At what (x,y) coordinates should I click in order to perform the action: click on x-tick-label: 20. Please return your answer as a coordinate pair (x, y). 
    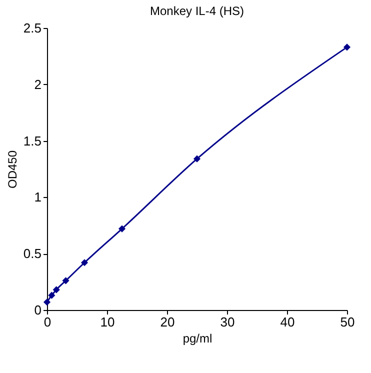
    Looking at the image, I should click on (167, 322).